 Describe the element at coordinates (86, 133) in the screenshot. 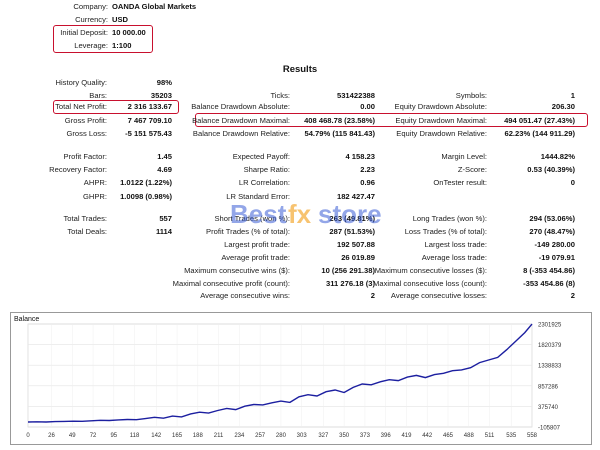

I see `stat-label: Gross Loss:` at that location.